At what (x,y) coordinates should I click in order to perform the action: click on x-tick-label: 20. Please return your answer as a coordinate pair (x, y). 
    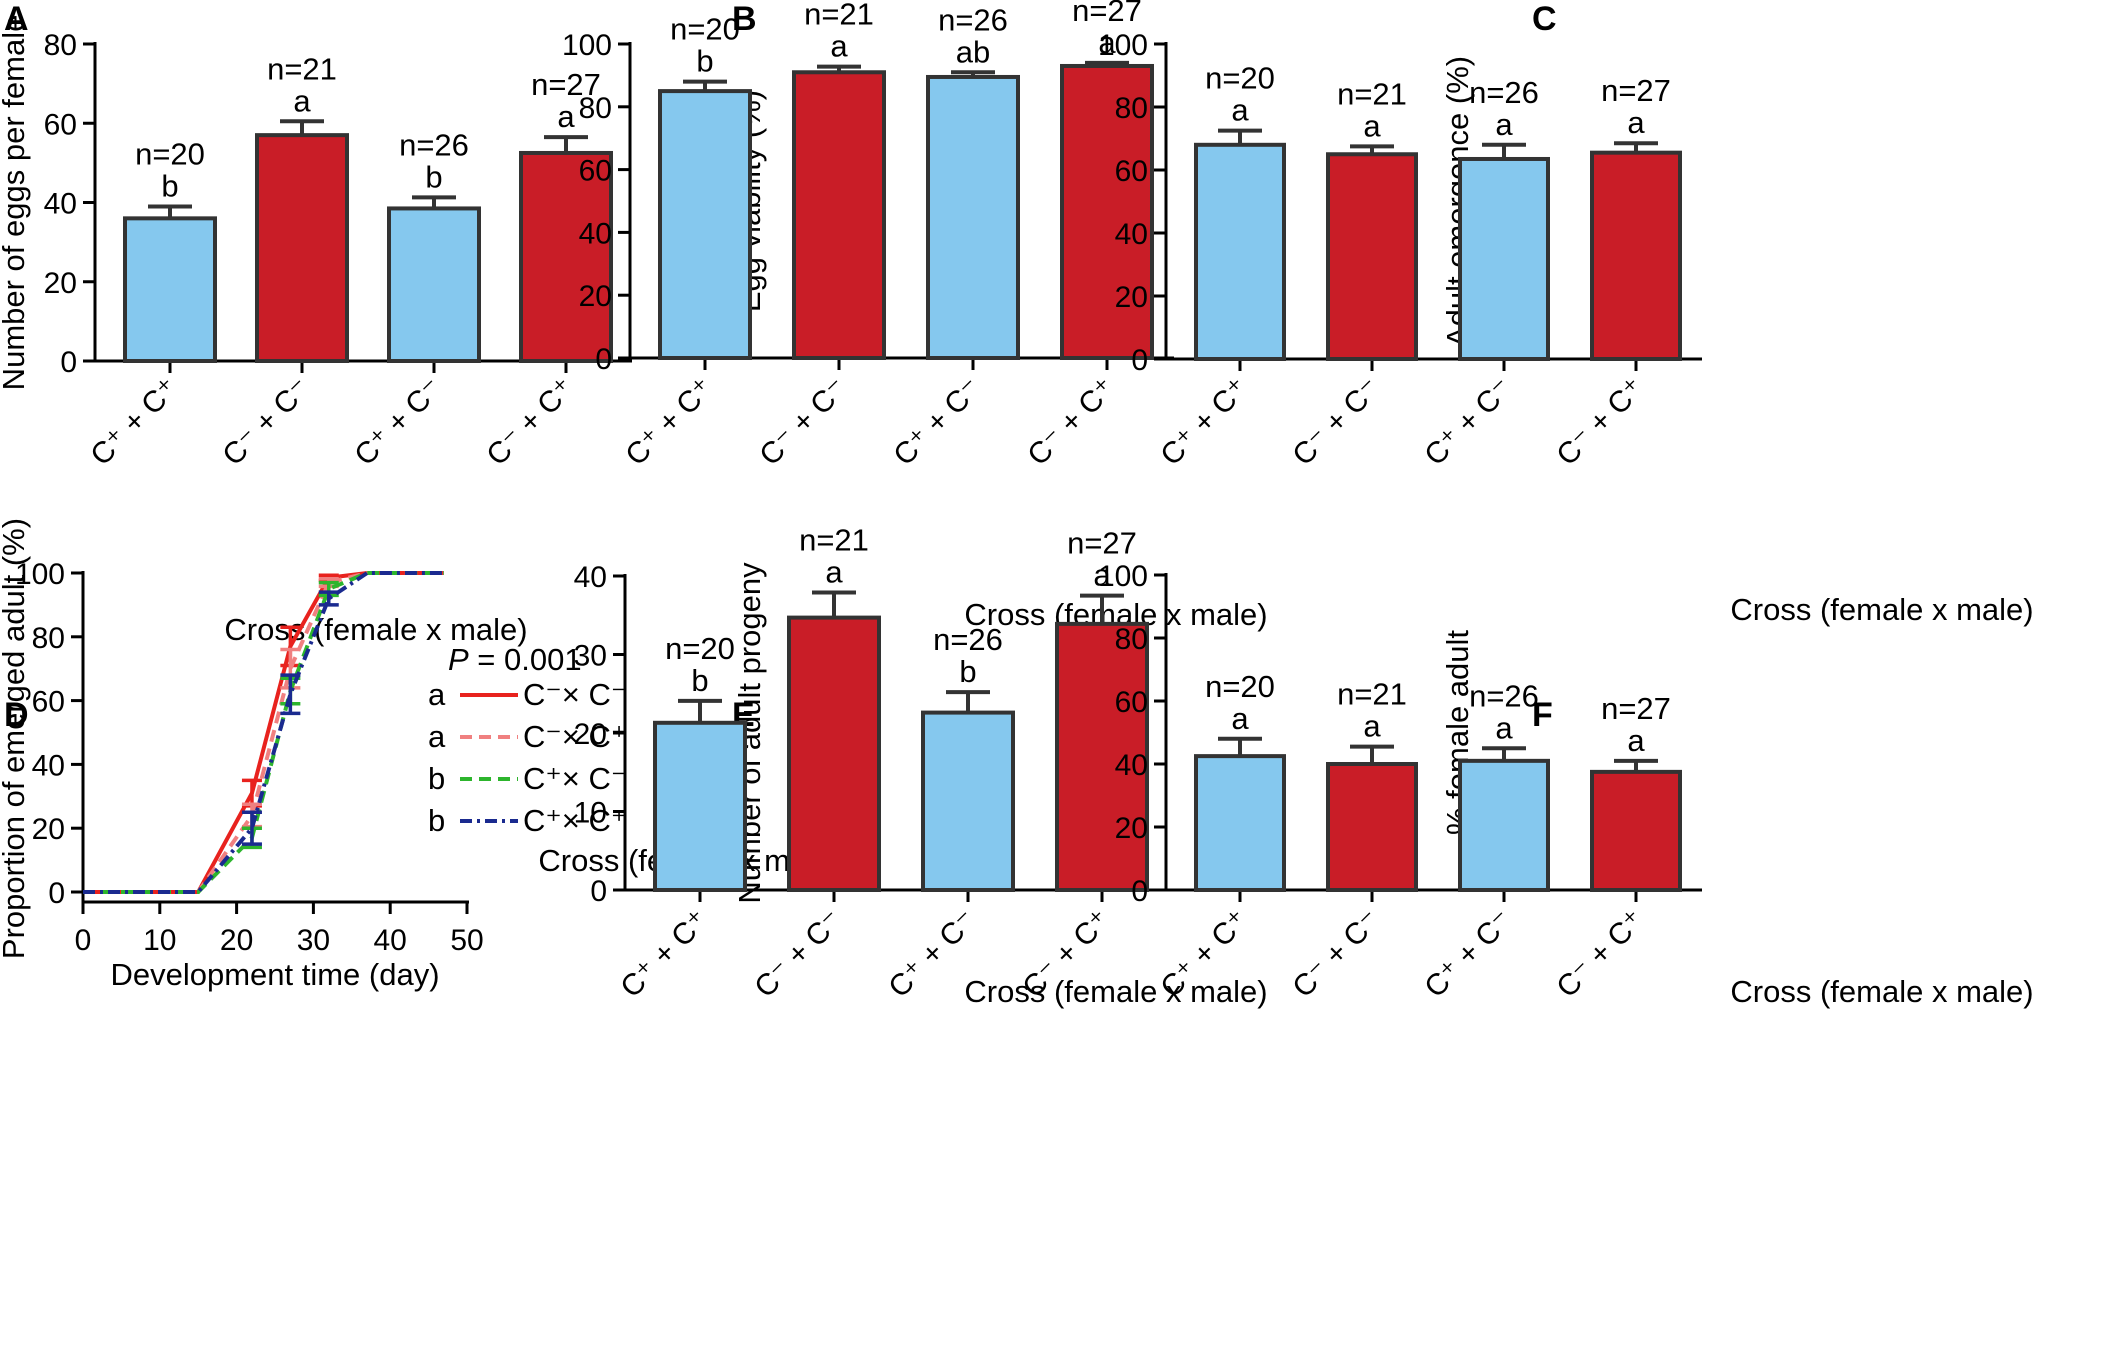
    Looking at the image, I should click on (236, 940).